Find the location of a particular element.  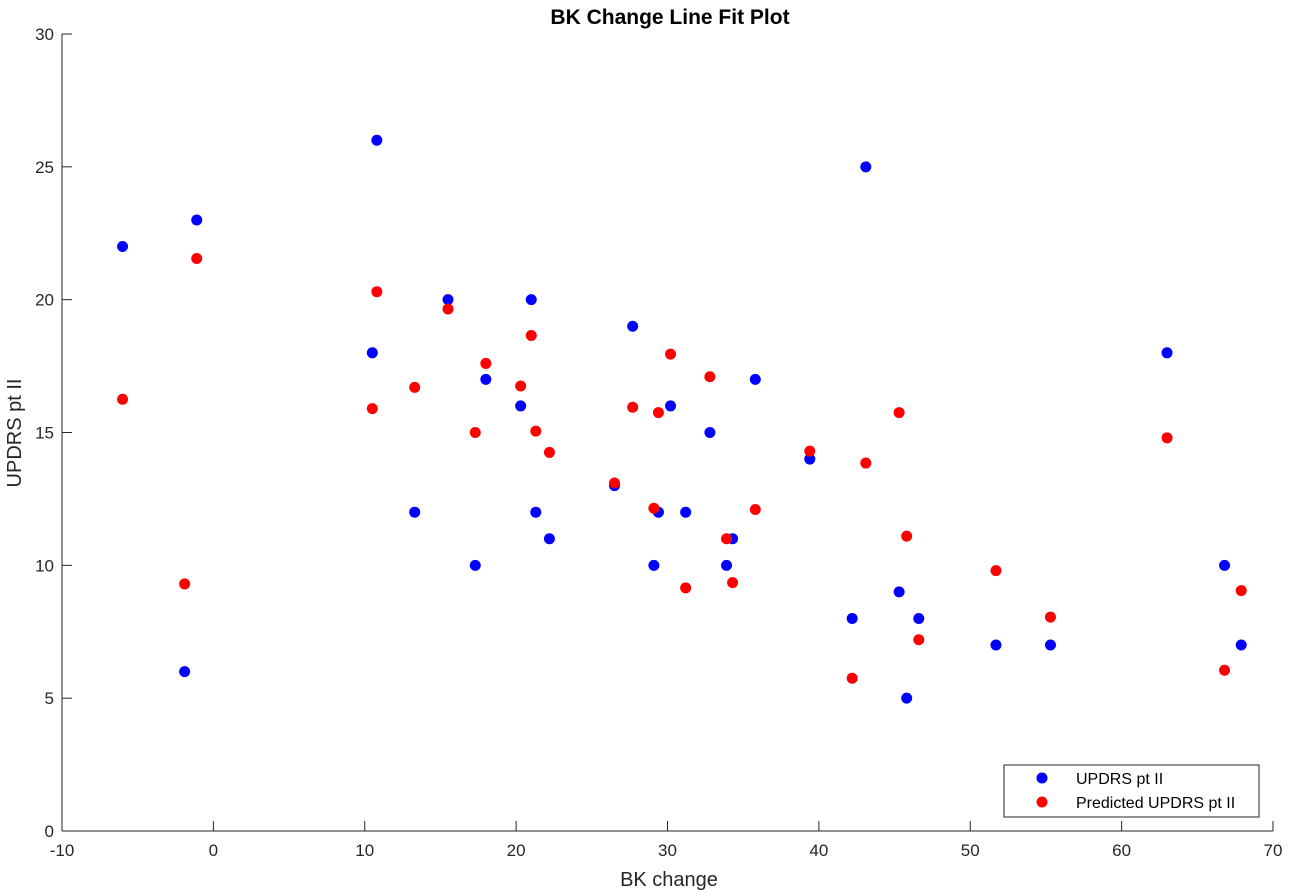

y-tick-label: 5 is located at coordinates (49, 698).